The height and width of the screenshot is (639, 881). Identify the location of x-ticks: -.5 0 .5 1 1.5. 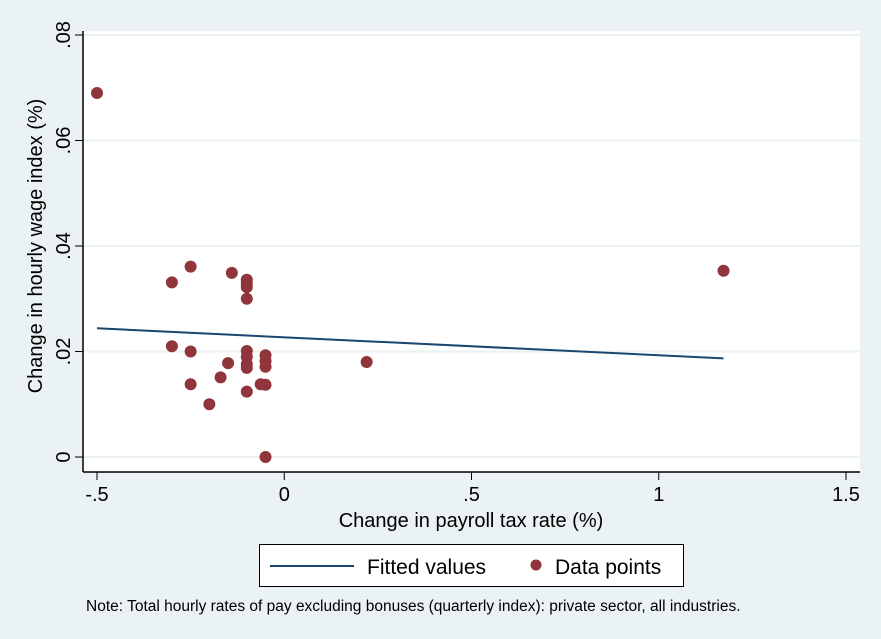
(472, 489).